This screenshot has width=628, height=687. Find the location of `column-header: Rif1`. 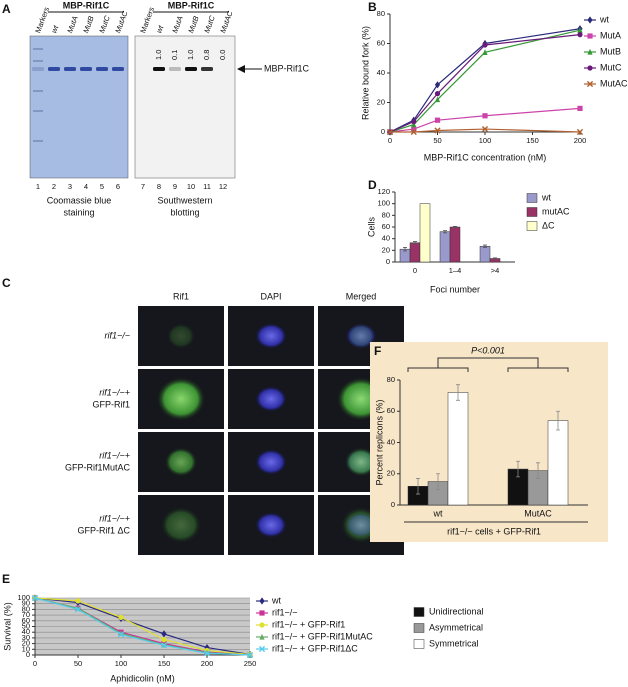

column-header: Rif1 is located at coordinates (181, 296).